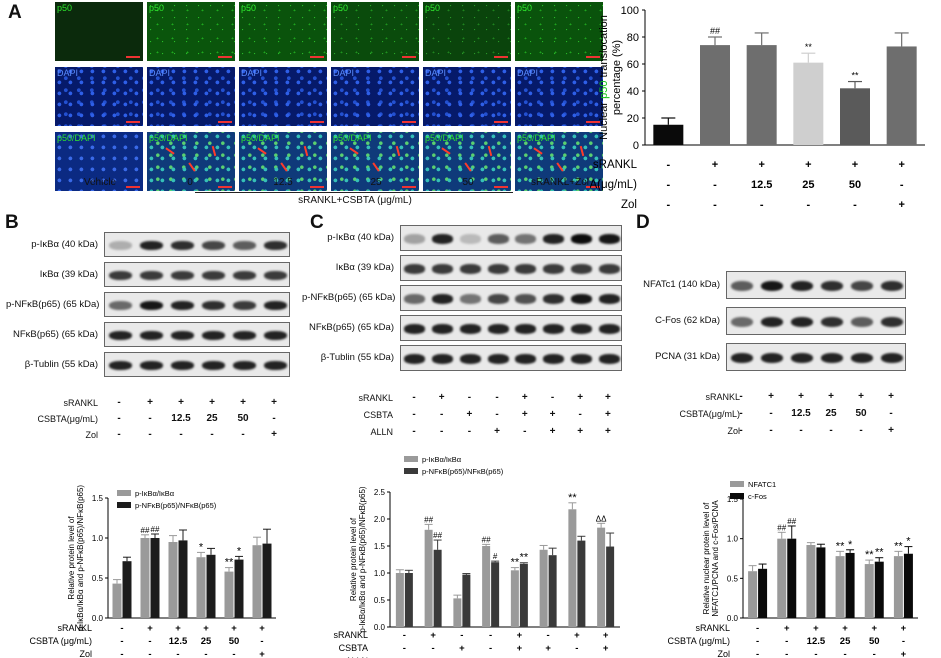 The width and height of the screenshot is (941, 658). What do you see at coordinates (378, 415) in the screenshot?
I see `treatment-label: CSBTA` at bounding box center [378, 415].